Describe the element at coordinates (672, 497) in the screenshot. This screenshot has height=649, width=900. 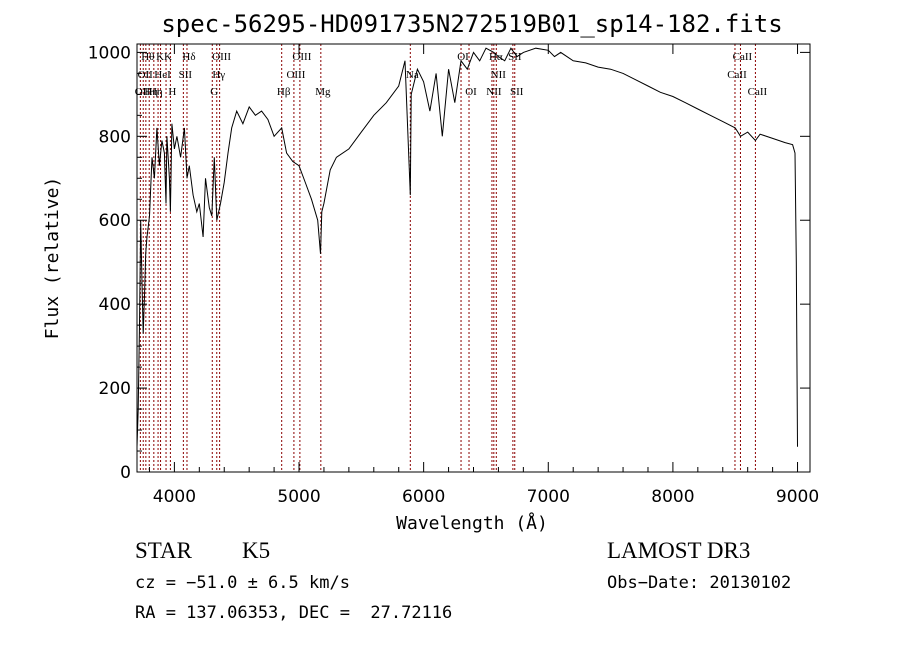
I see `x-tick-label: 8000` at that location.